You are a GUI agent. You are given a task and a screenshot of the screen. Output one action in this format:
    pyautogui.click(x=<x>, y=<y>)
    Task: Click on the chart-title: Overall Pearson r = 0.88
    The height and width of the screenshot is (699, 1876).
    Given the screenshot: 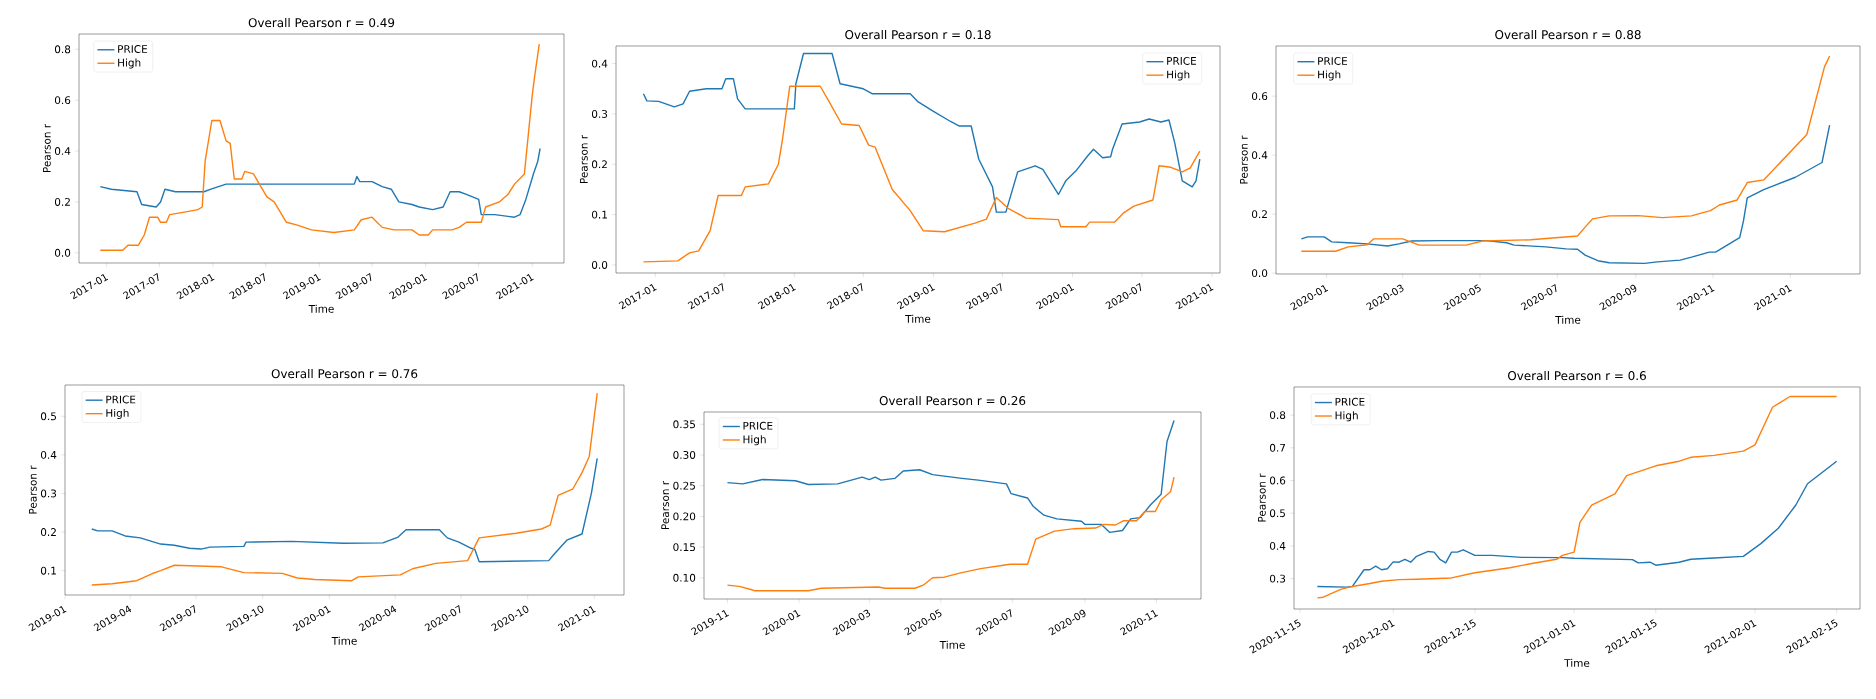 What is the action you would take?
    pyautogui.click(x=1568, y=34)
    